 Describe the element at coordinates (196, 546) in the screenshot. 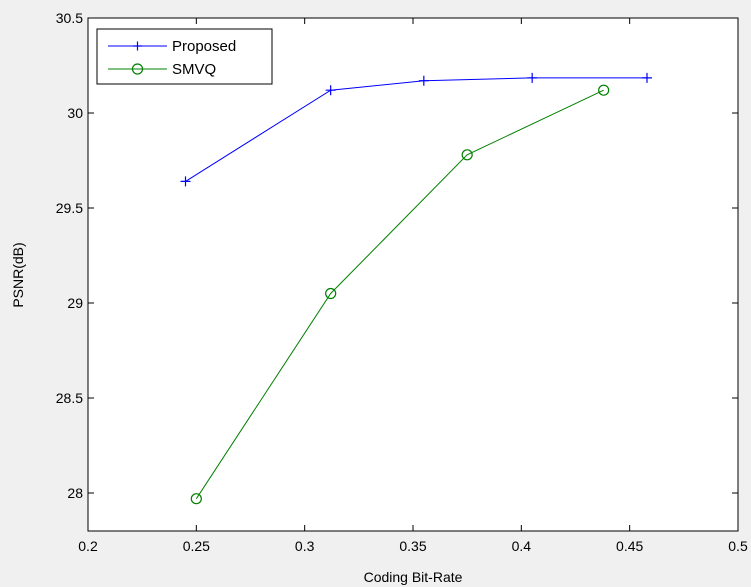

I see `x-tick-label: 0.25` at that location.